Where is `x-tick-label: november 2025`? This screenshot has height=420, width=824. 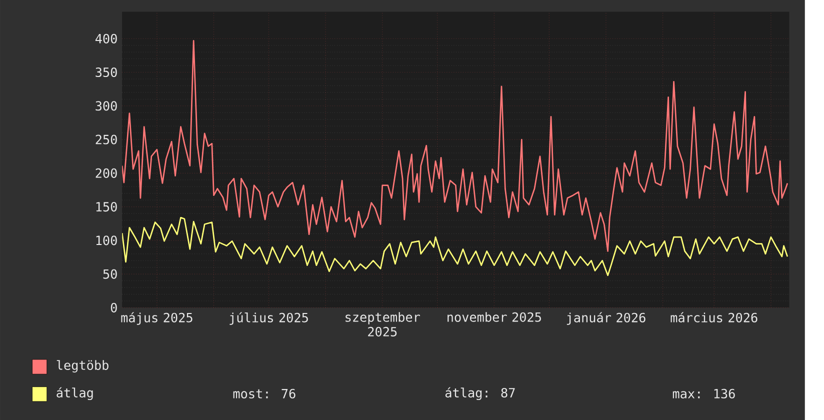 x-tick-label: november 2025 is located at coordinates (494, 317).